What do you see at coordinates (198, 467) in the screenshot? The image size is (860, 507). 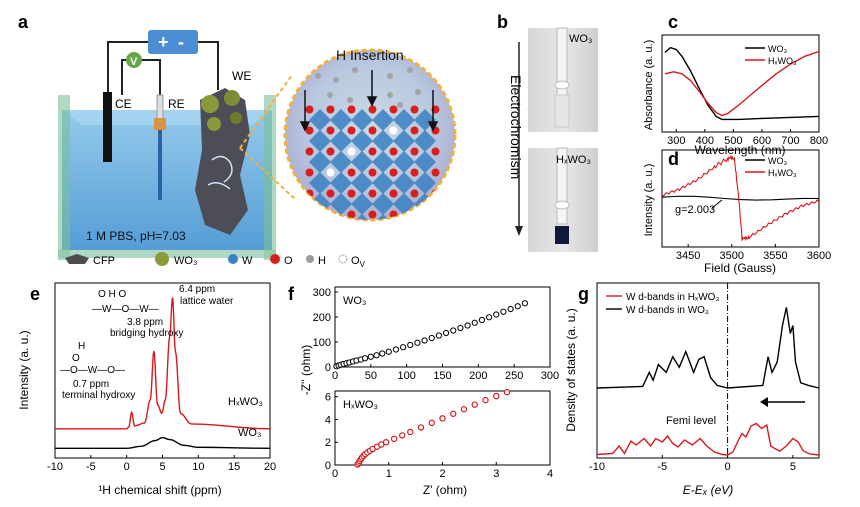 I see `chart-e-xtick-label: 10` at bounding box center [198, 467].